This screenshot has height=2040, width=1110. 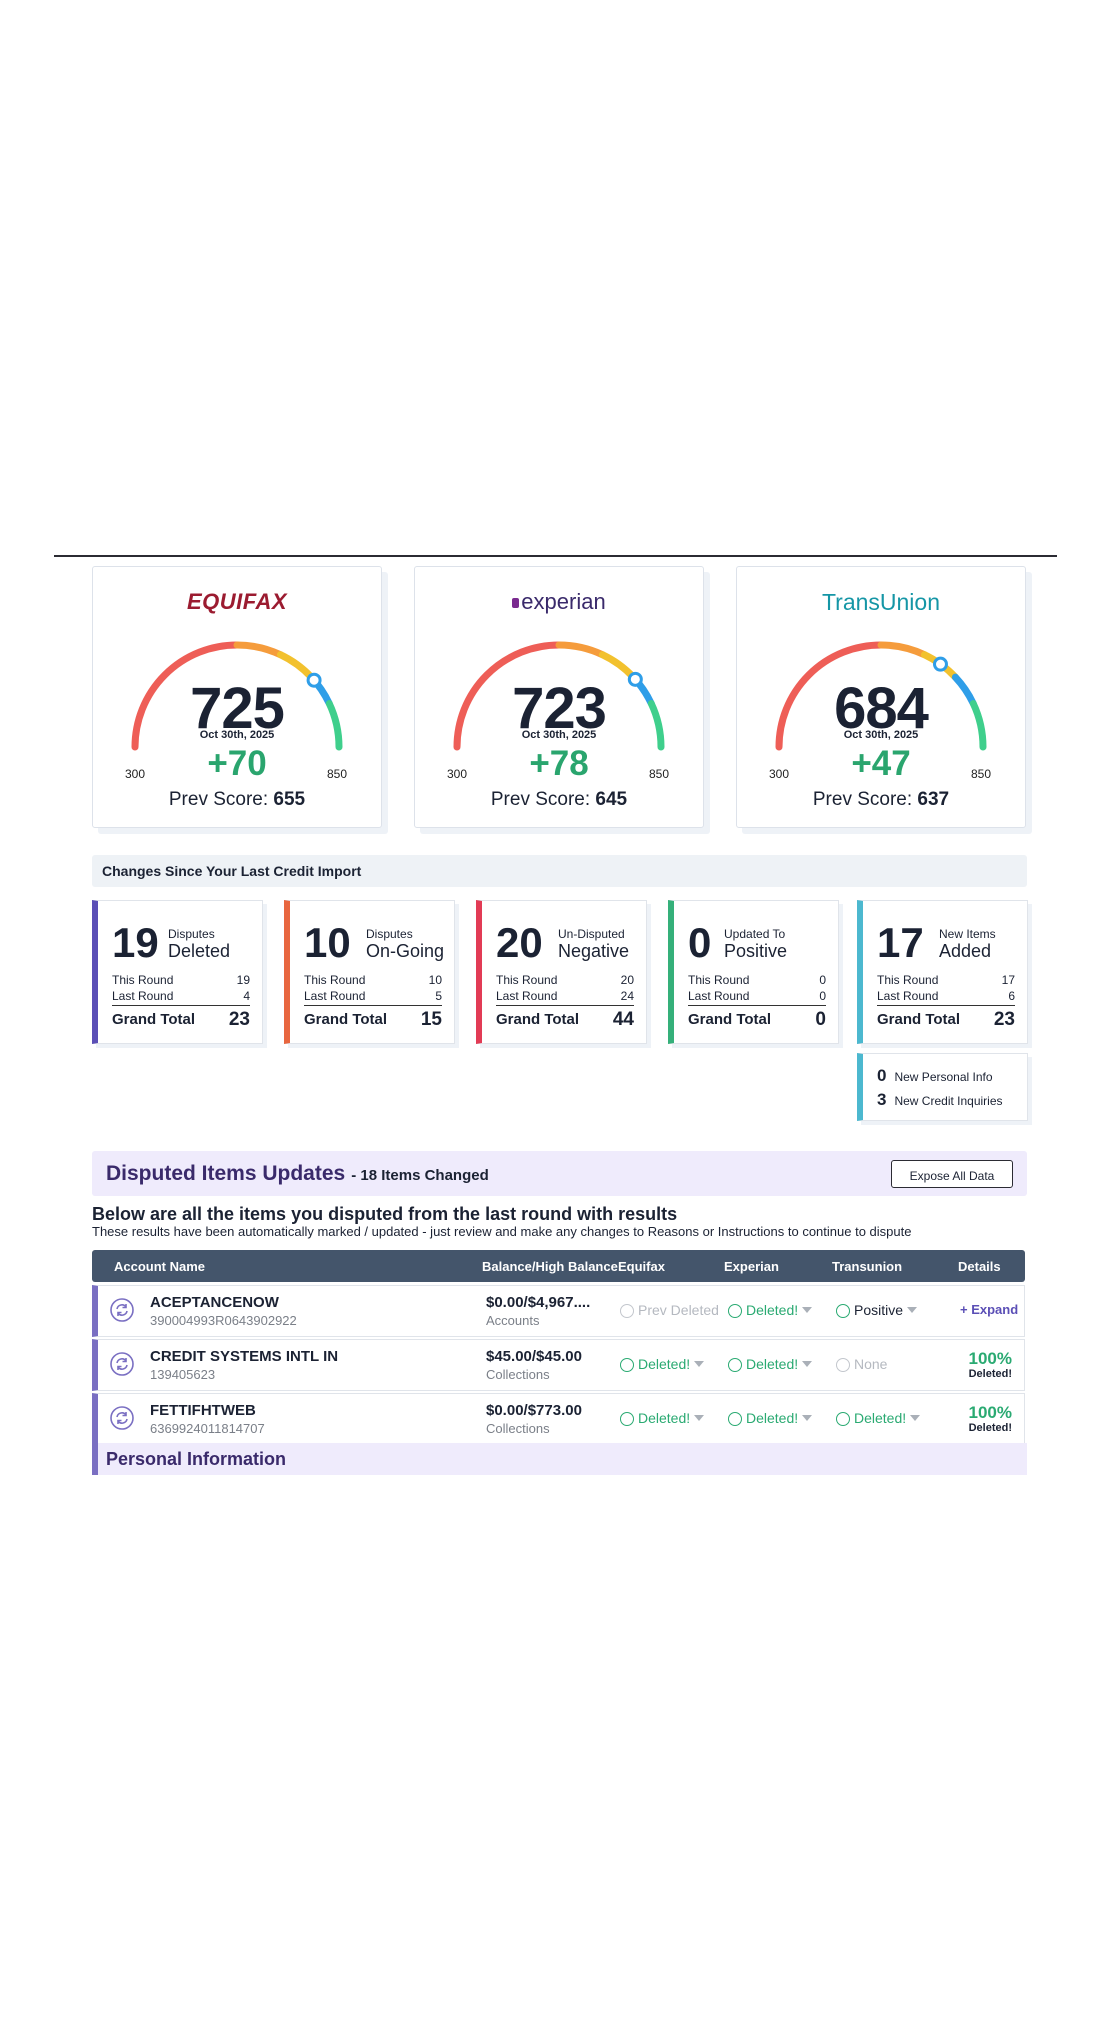 I want to click on expose-all-data-button: Expose All Data, so click(x=952, y=1174).